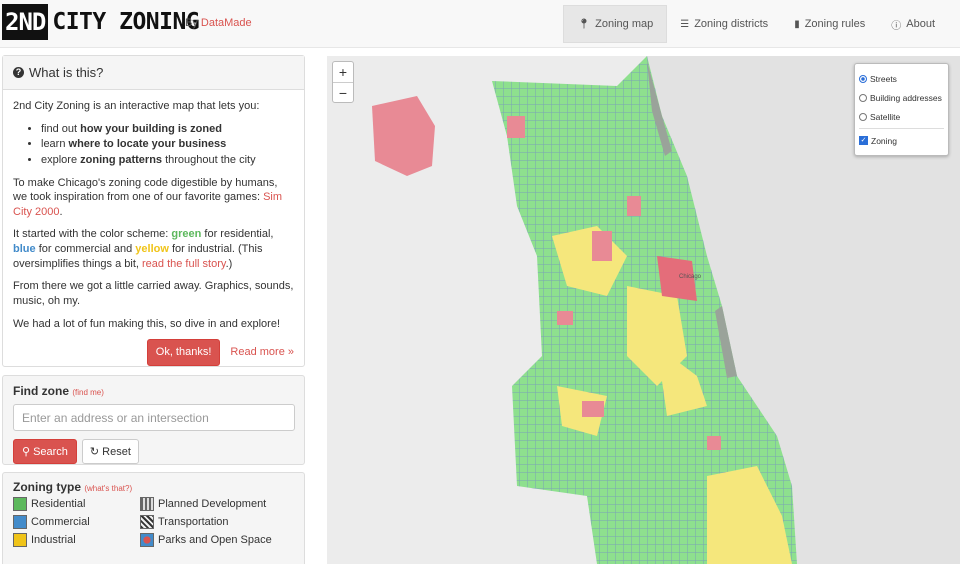 Image resolution: width=960 pixels, height=564 pixels. Describe the element at coordinates (797, 24) in the screenshot. I see `book-icon: ▮` at that location.